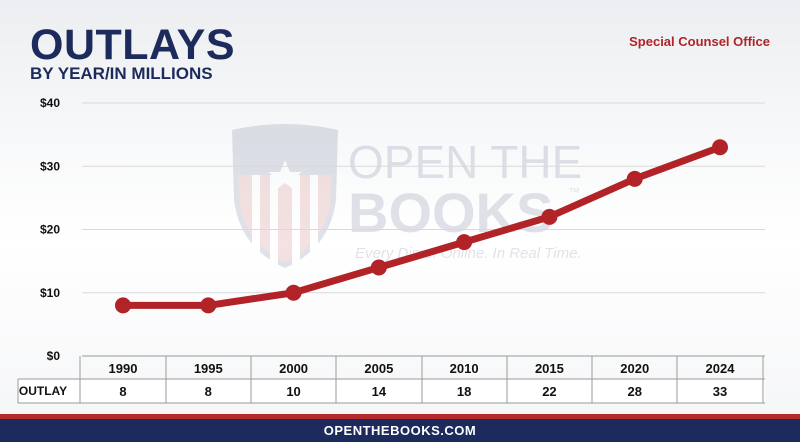  What do you see at coordinates (208, 368) in the screenshot?
I see `x-tick-label: 1995` at bounding box center [208, 368].